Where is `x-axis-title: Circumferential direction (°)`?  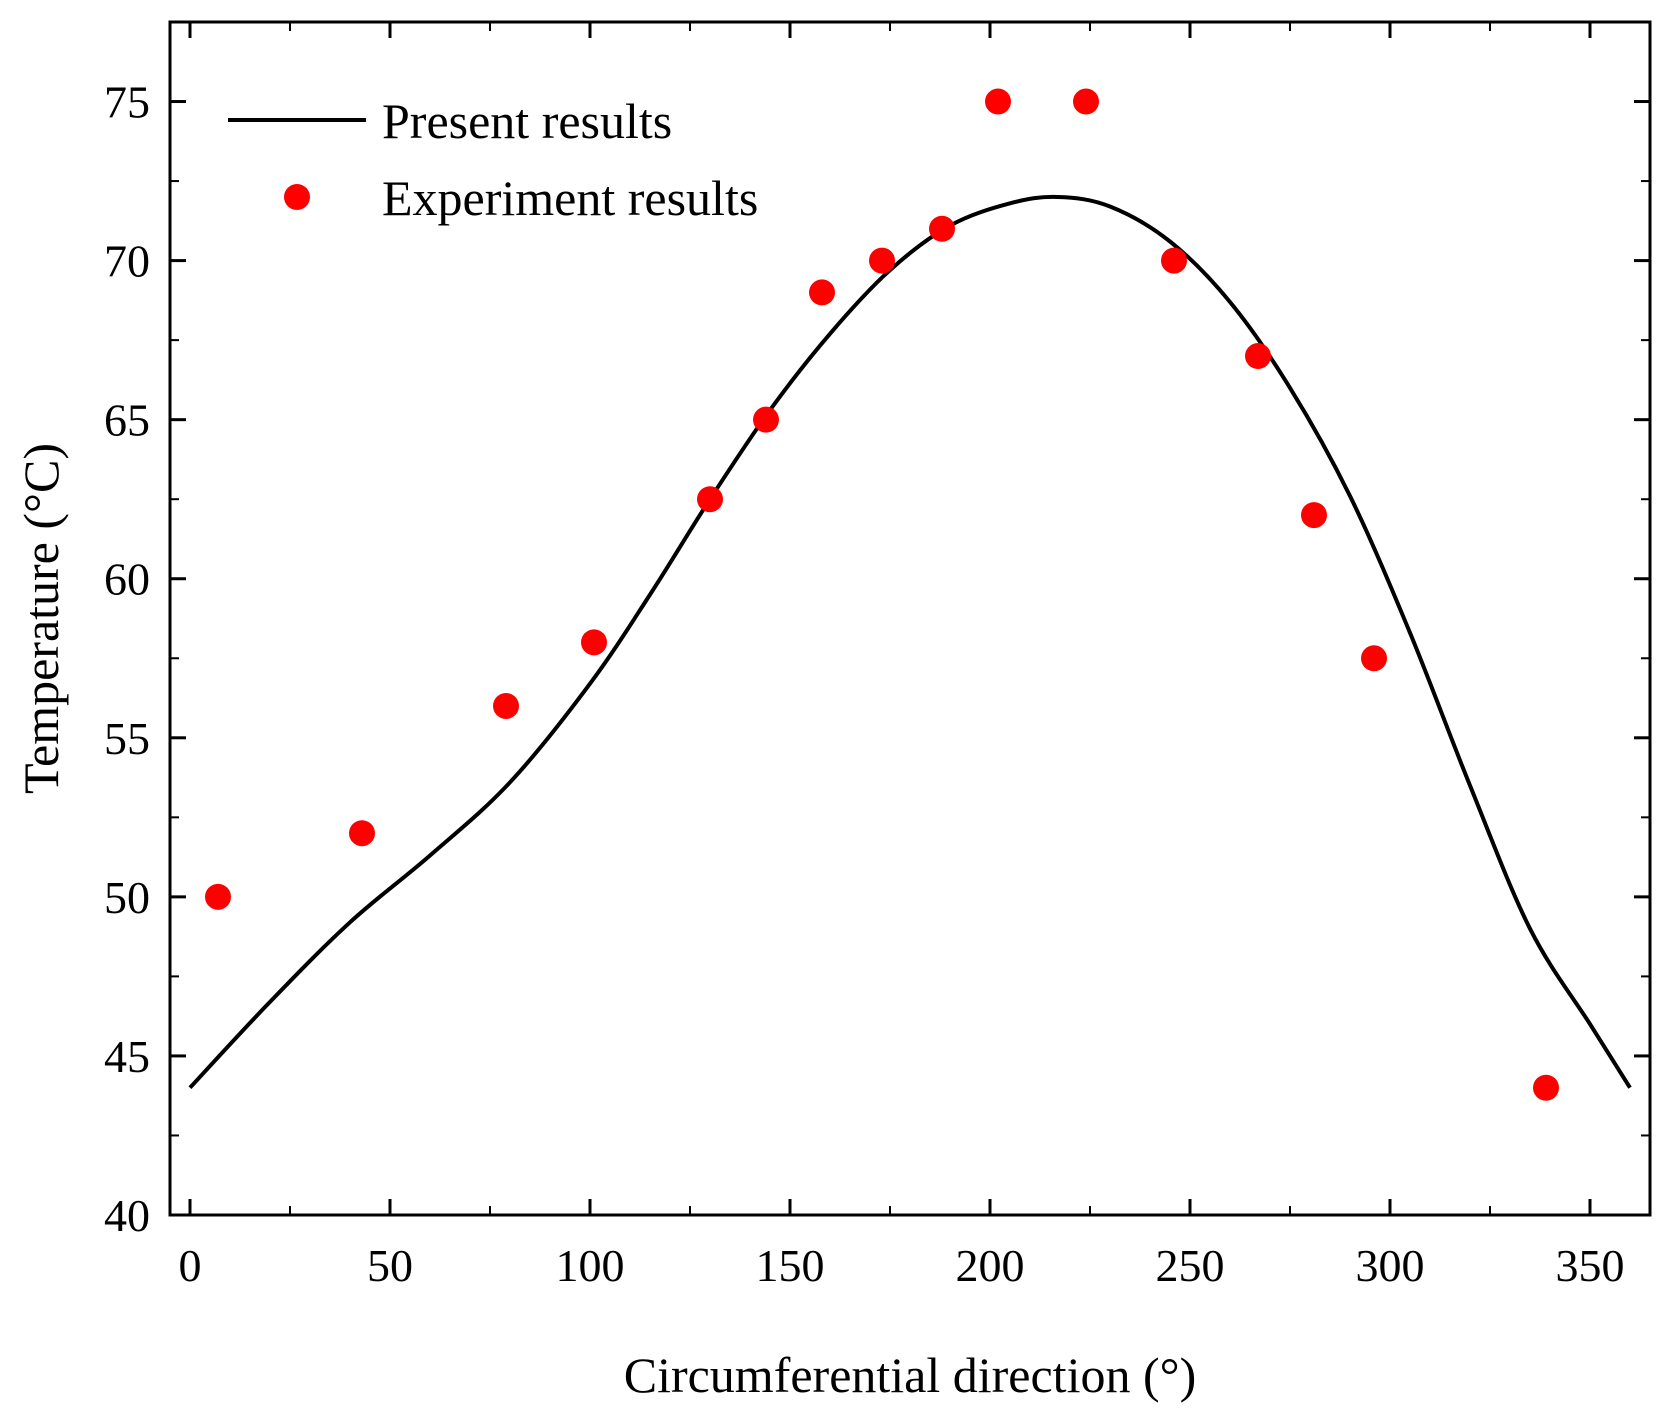
x-axis-title: Circumferential direction (°) is located at coordinates (910, 1375).